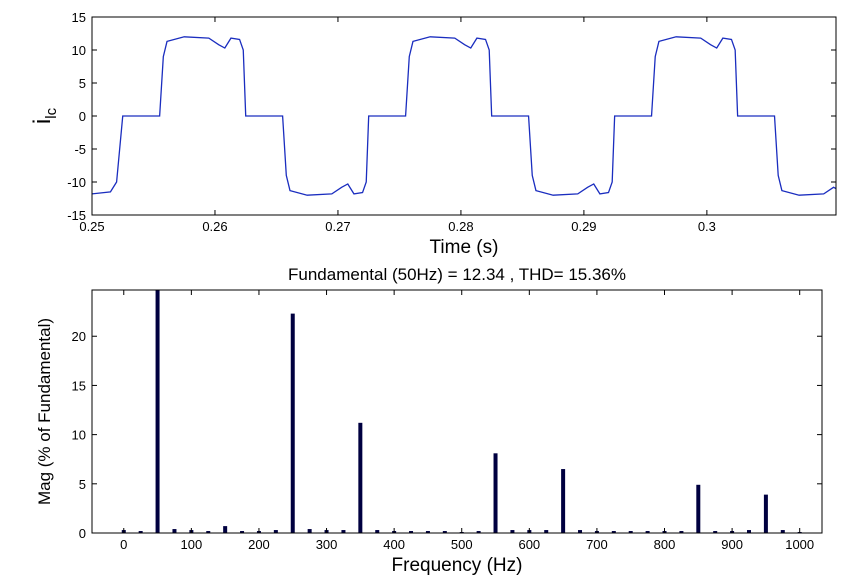 The width and height of the screenshot is (865, 586). What do you see at coordinates (457, 565) in the screenshot?
I see `x-axis-label: Frequency (Hz)` at bounding box center [457, 565].